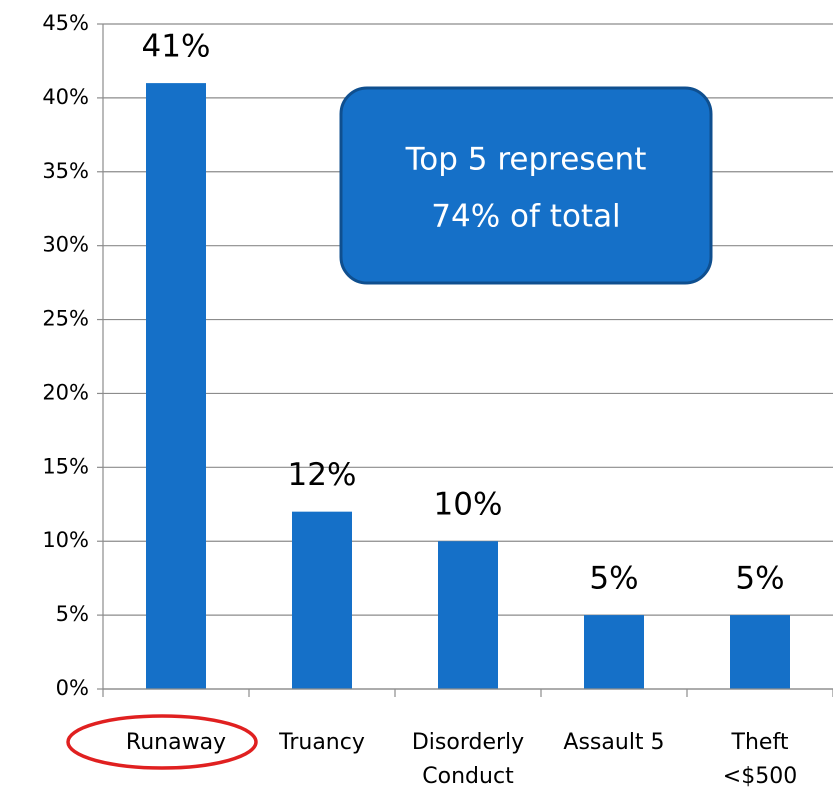 The image size is (833, 793). What do you see at coordinates (72, 688) in the screenshot?
I see `y-tick-label: 0%` at bounding box center [72, 688].